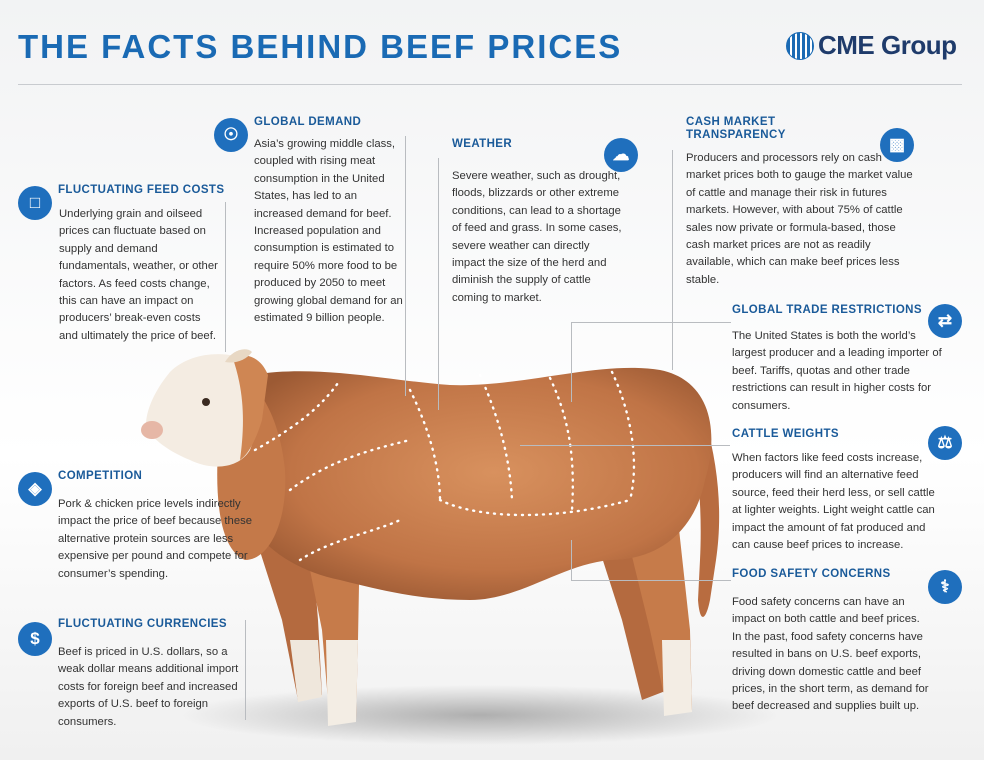 This screenshot has height=760, width=984. What do you see at coordinates (736, 128) in the screenshot?
I see `cash-market-title: CASH MARKET TRANSPARENCY` at bounding box center [736, 128].